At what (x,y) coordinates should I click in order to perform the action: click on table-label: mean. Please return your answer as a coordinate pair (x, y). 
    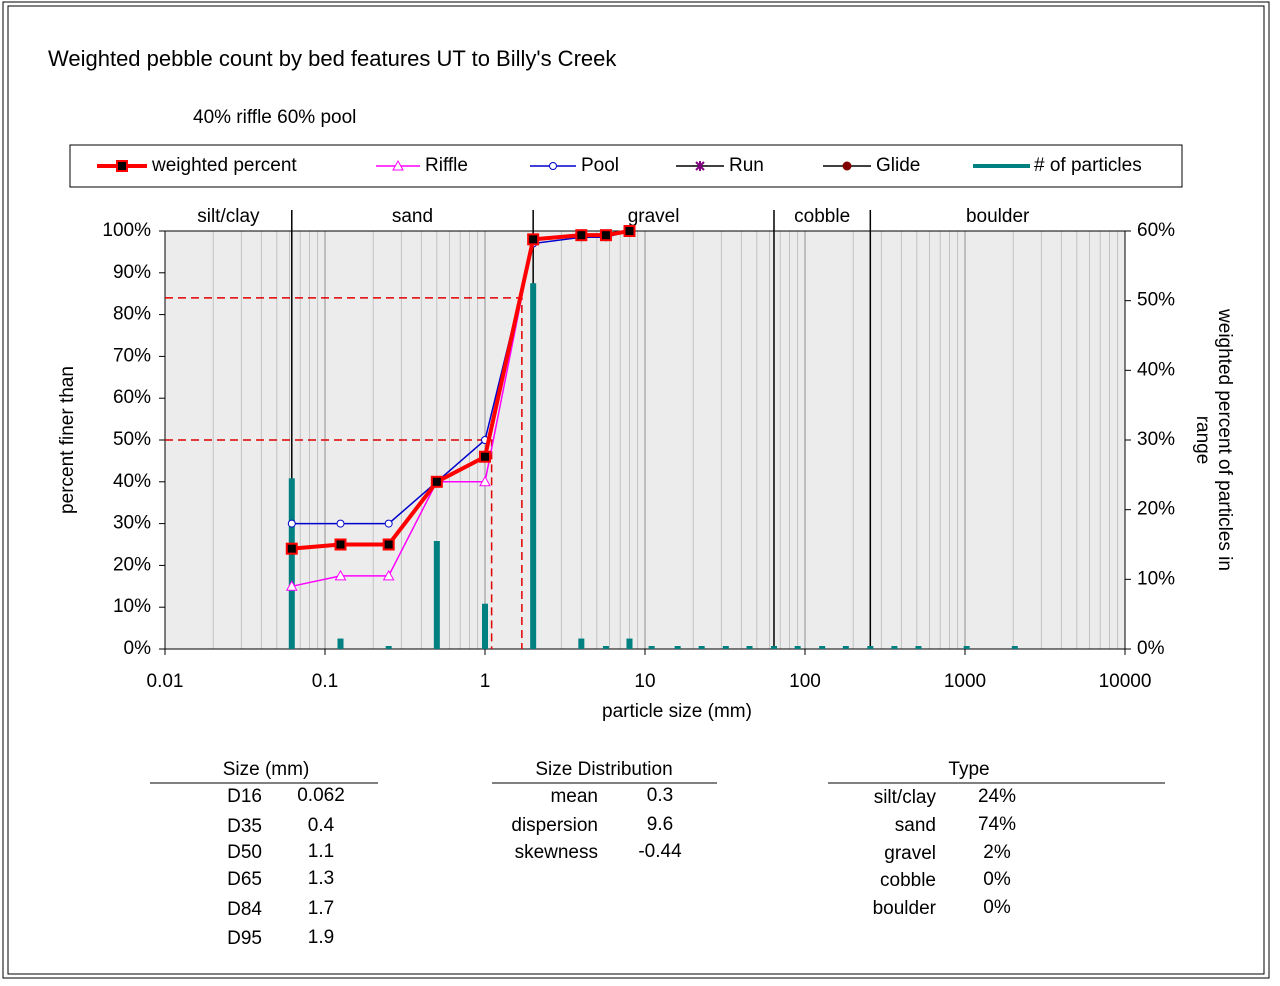
    Looking at the image, I should click on (574, 796).